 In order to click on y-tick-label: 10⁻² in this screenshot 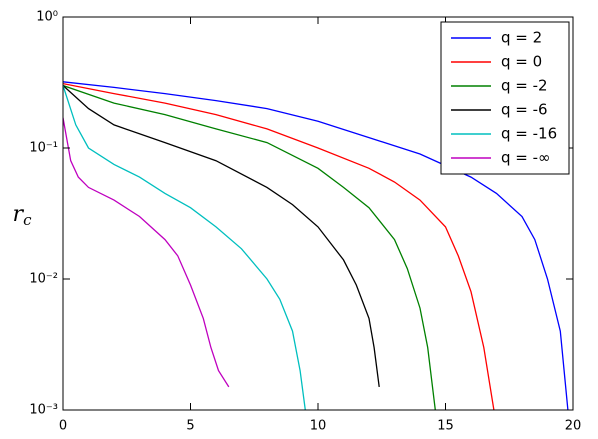, I will do `click(43, 279)`.